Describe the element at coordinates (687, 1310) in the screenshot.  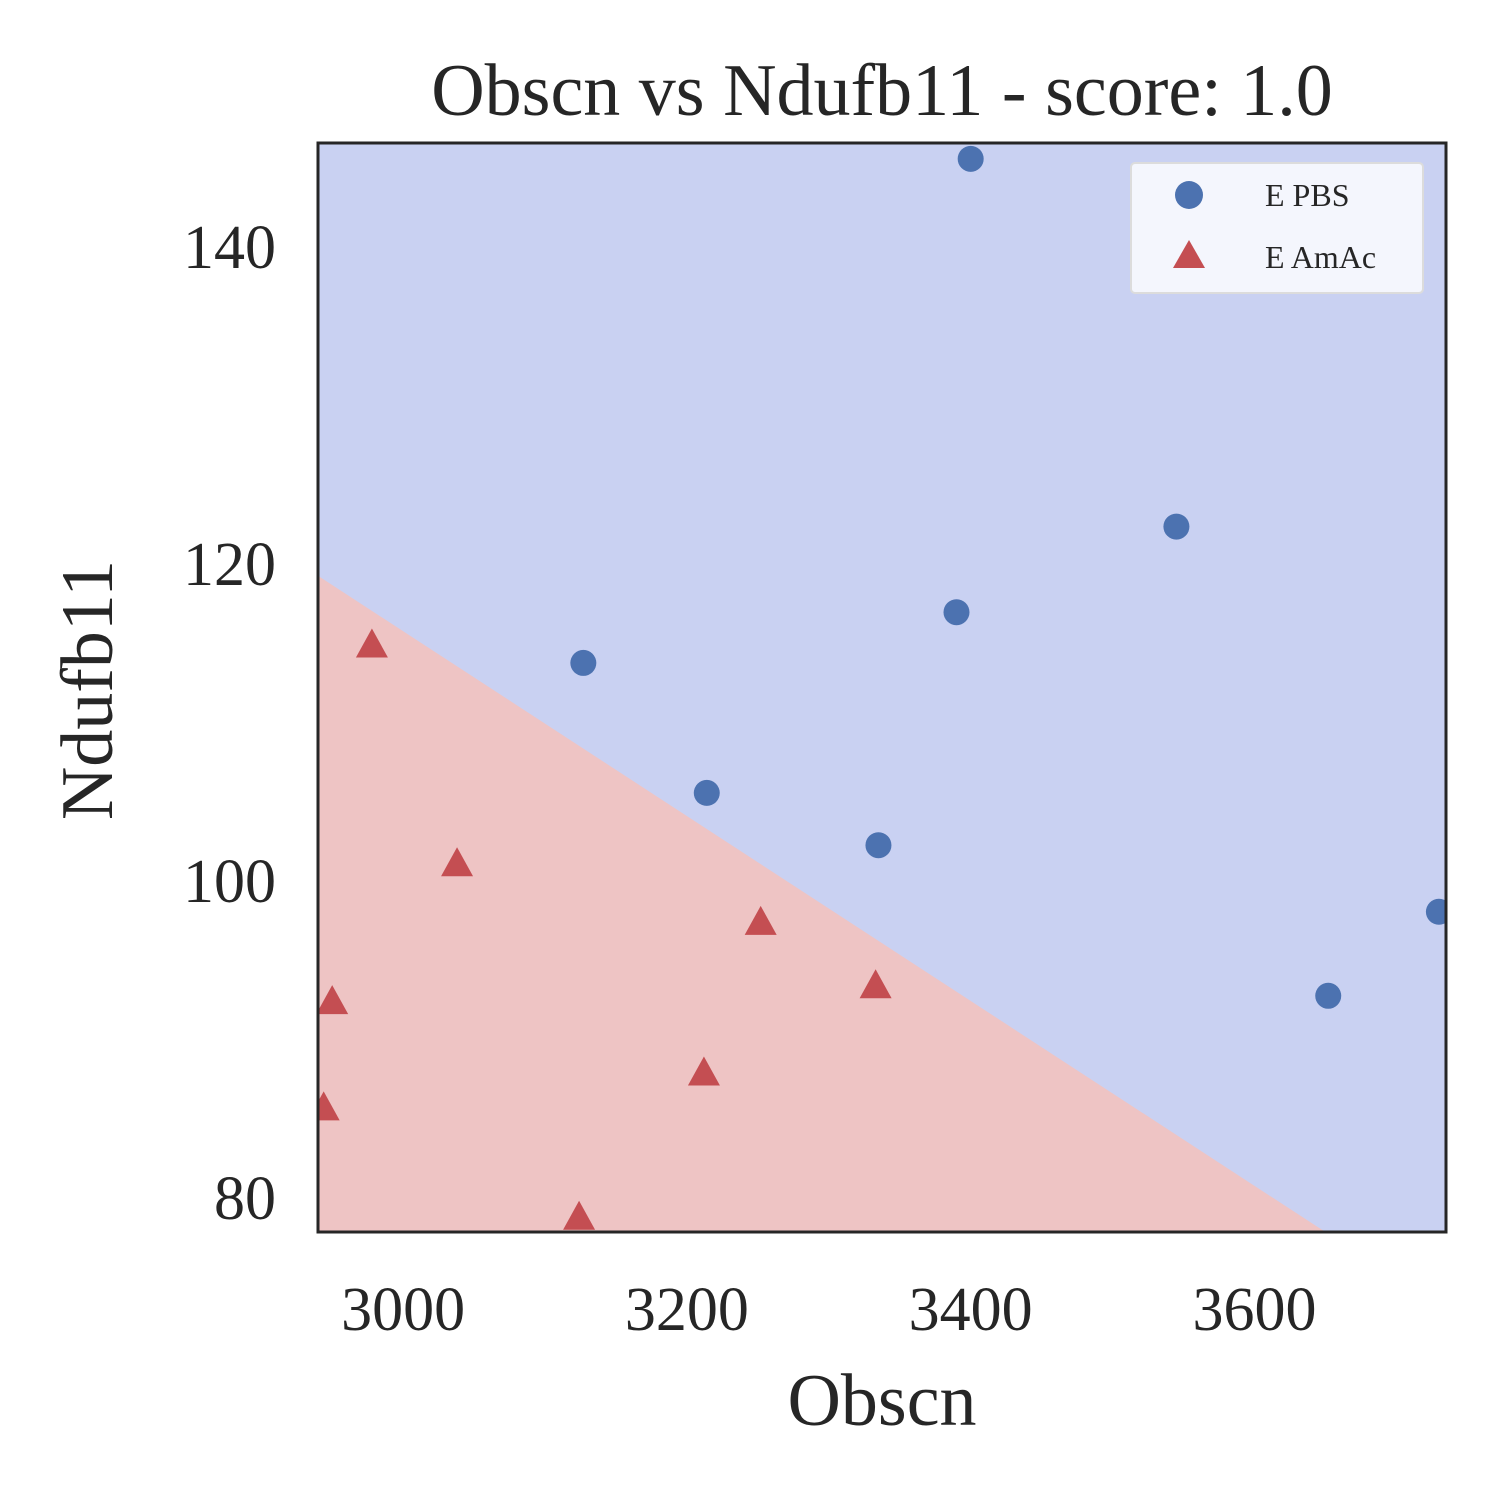
I see `x-tick-label: 3200` at that location.